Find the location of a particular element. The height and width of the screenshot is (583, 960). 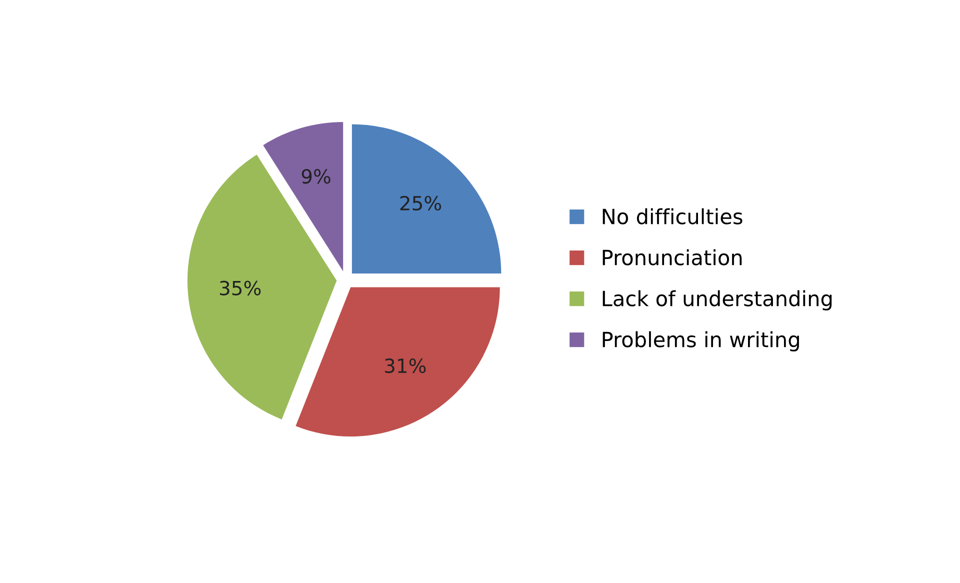

legend-label: Lack of understanding is located at coordinates (717, 300).